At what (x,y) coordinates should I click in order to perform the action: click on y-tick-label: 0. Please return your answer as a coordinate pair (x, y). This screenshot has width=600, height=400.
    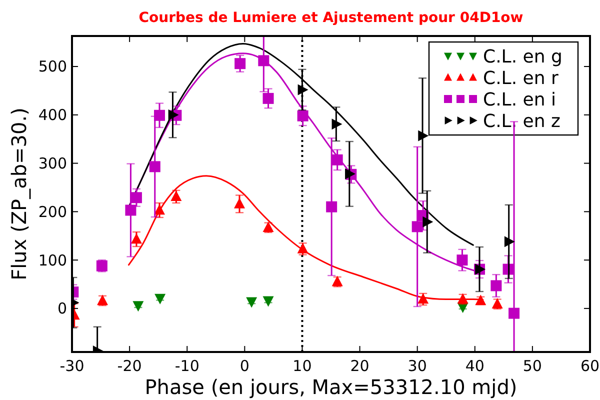
    Looking at the image, I should click on (62, 309).